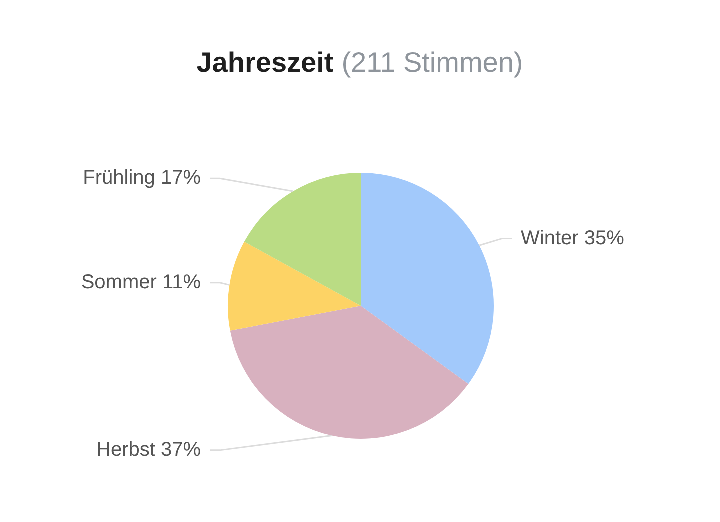 This screenshot has width=720, height=522. Describe the element at coordinates (433, 62) in the screenshot. I see `chart-subtitle: (211 Stimmen)` at that location.